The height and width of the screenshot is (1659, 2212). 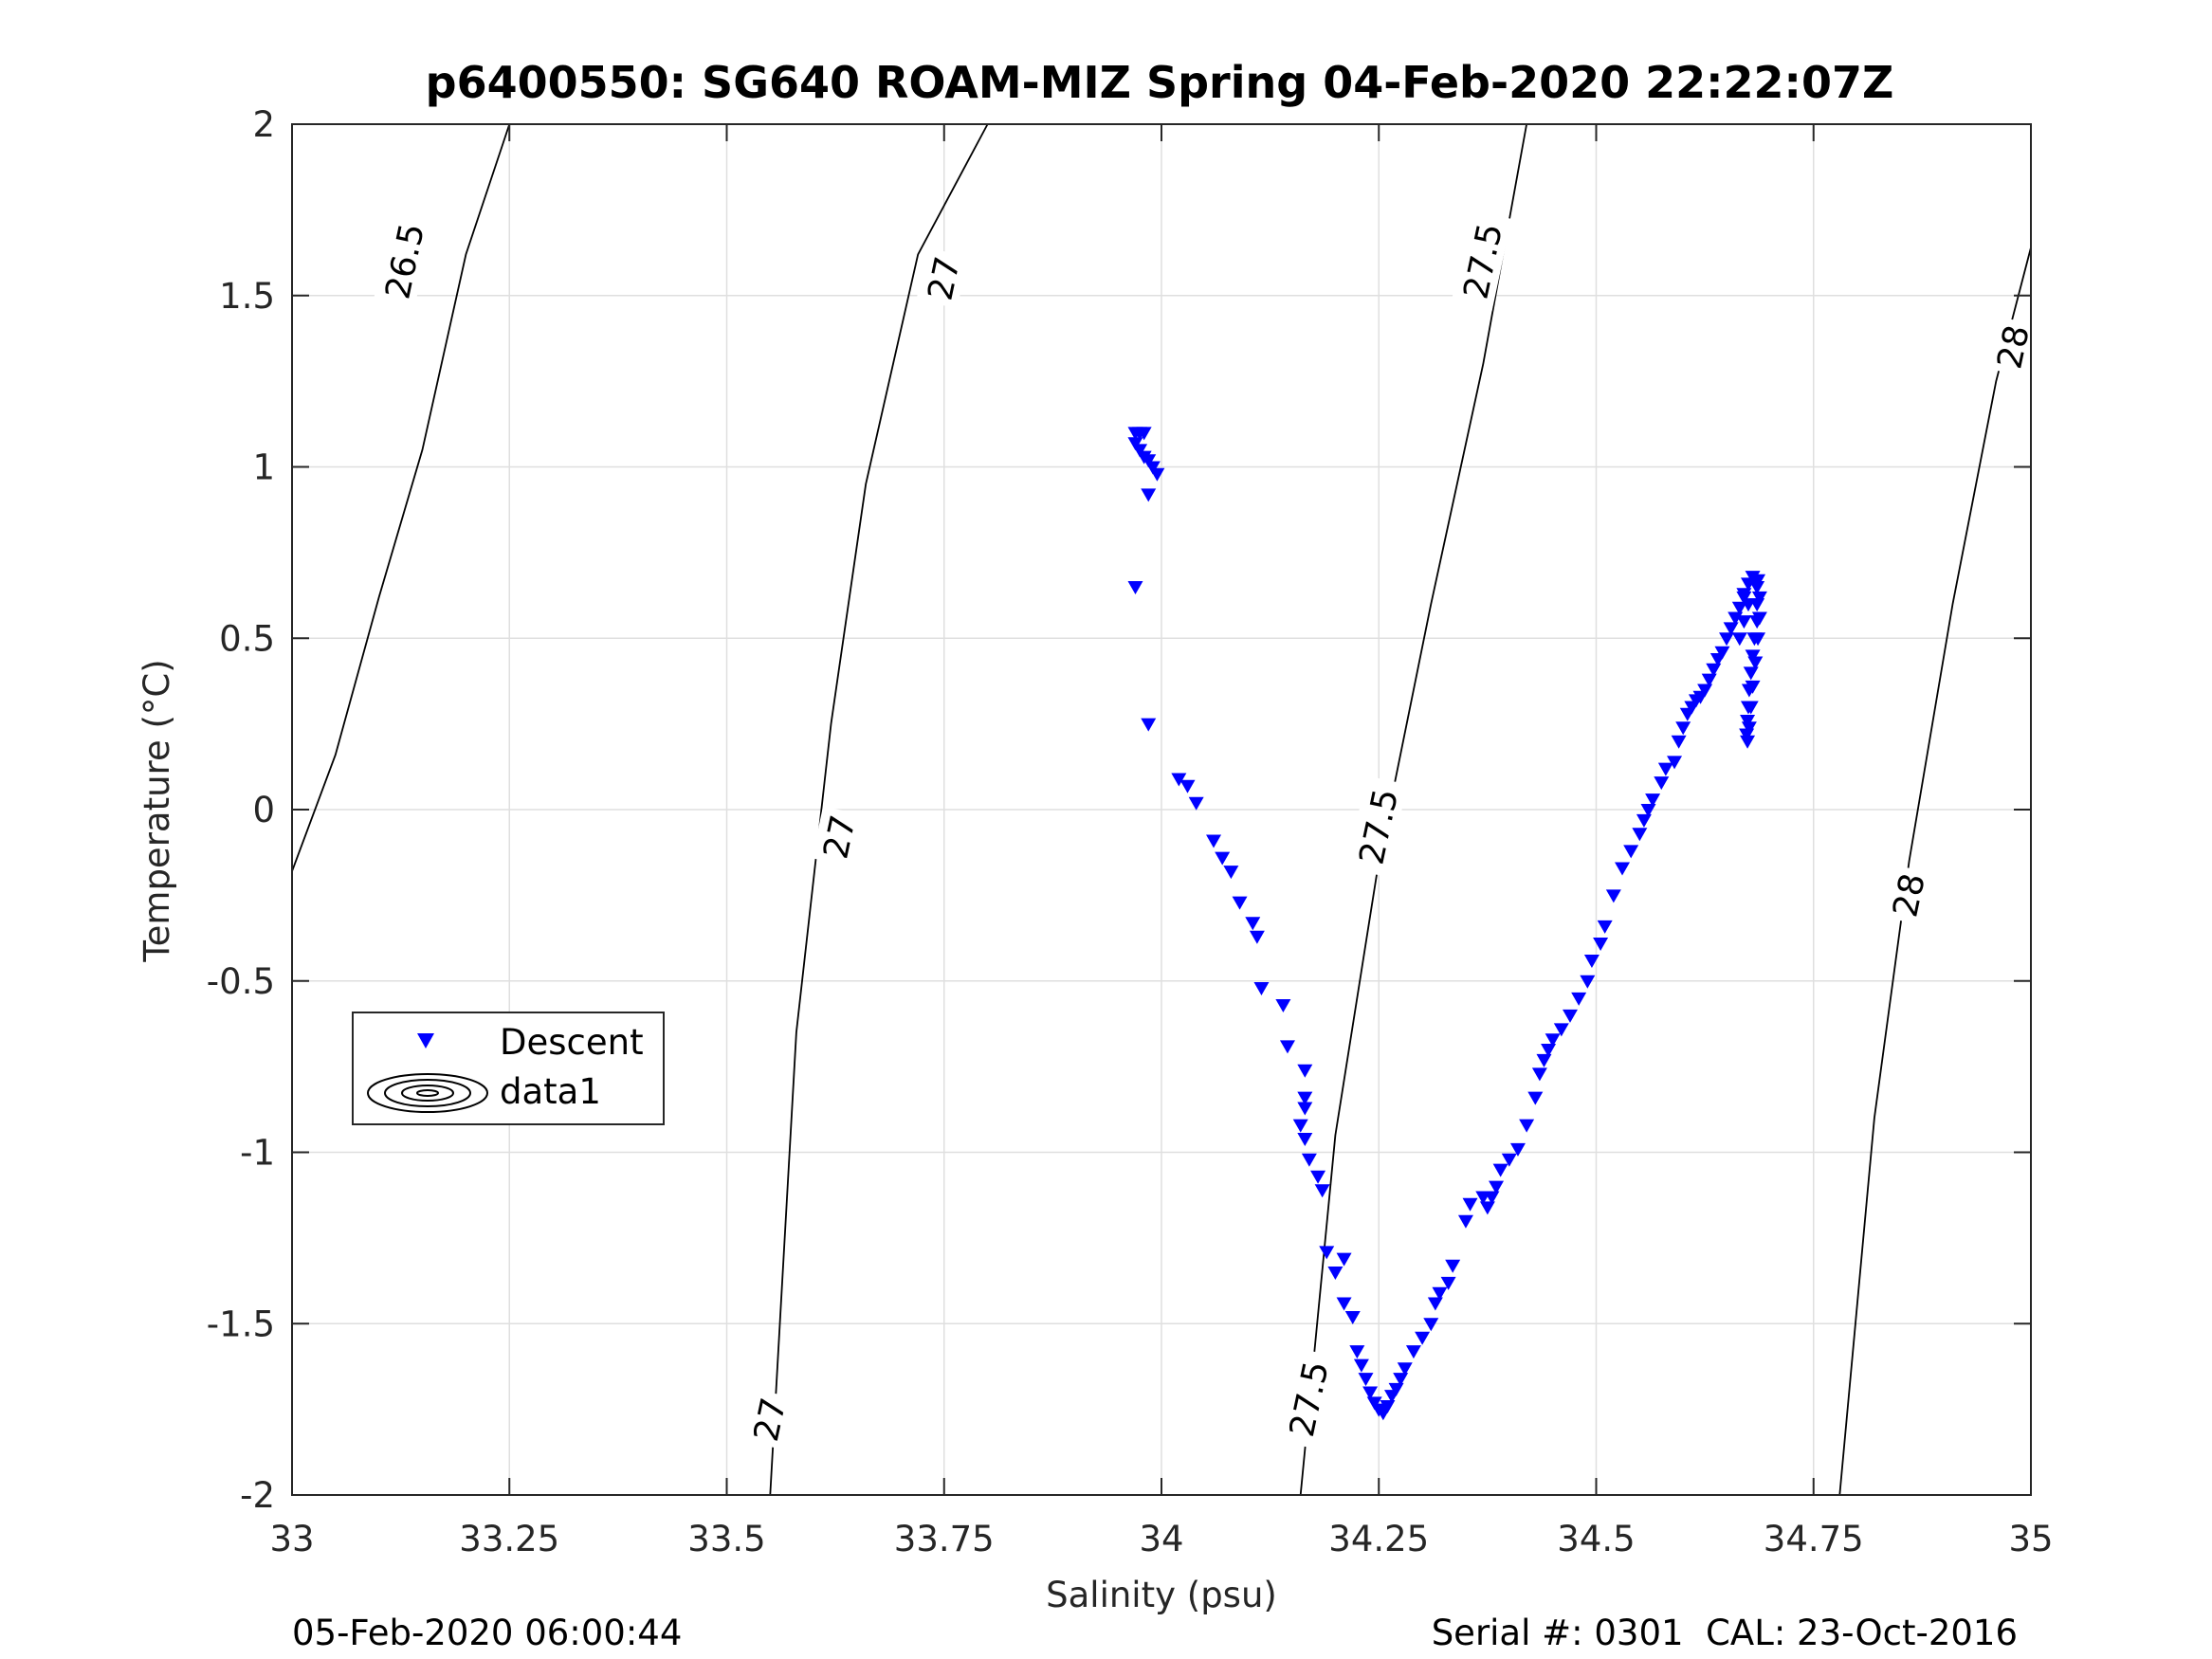 What do you see at coordinates (1596, 1539) in the screenshot?
I see `x-tick-label: 34.5` at bounding box center [1596, 1539].